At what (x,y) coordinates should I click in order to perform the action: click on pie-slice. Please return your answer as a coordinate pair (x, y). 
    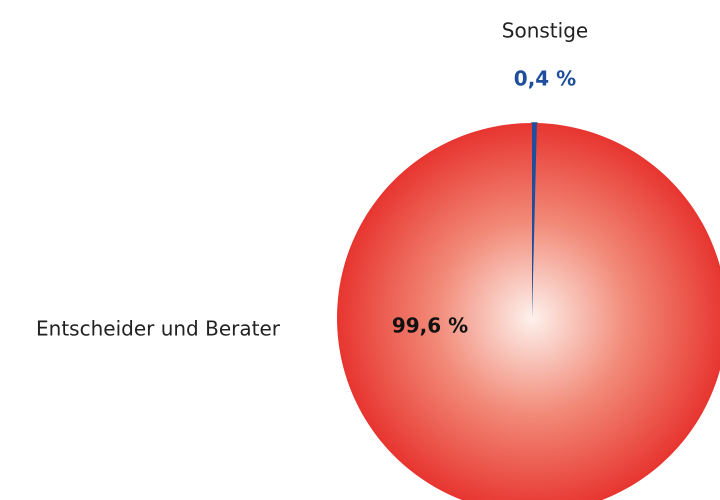
    Looking at the image, I should click on (534, 220).